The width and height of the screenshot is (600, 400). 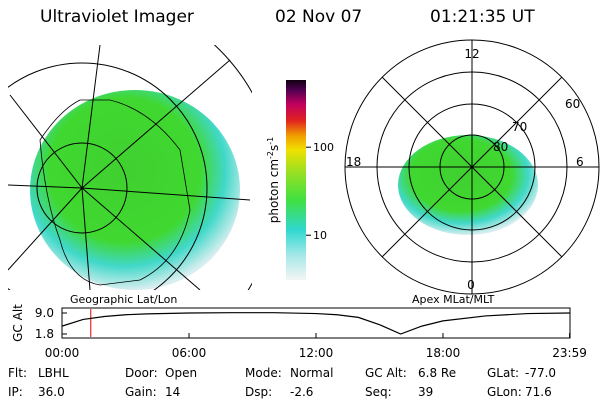 What do you see at coordinates (141, 373) in the screenshot?
I see `field-label: Door:` at bounding box center [141, 373].